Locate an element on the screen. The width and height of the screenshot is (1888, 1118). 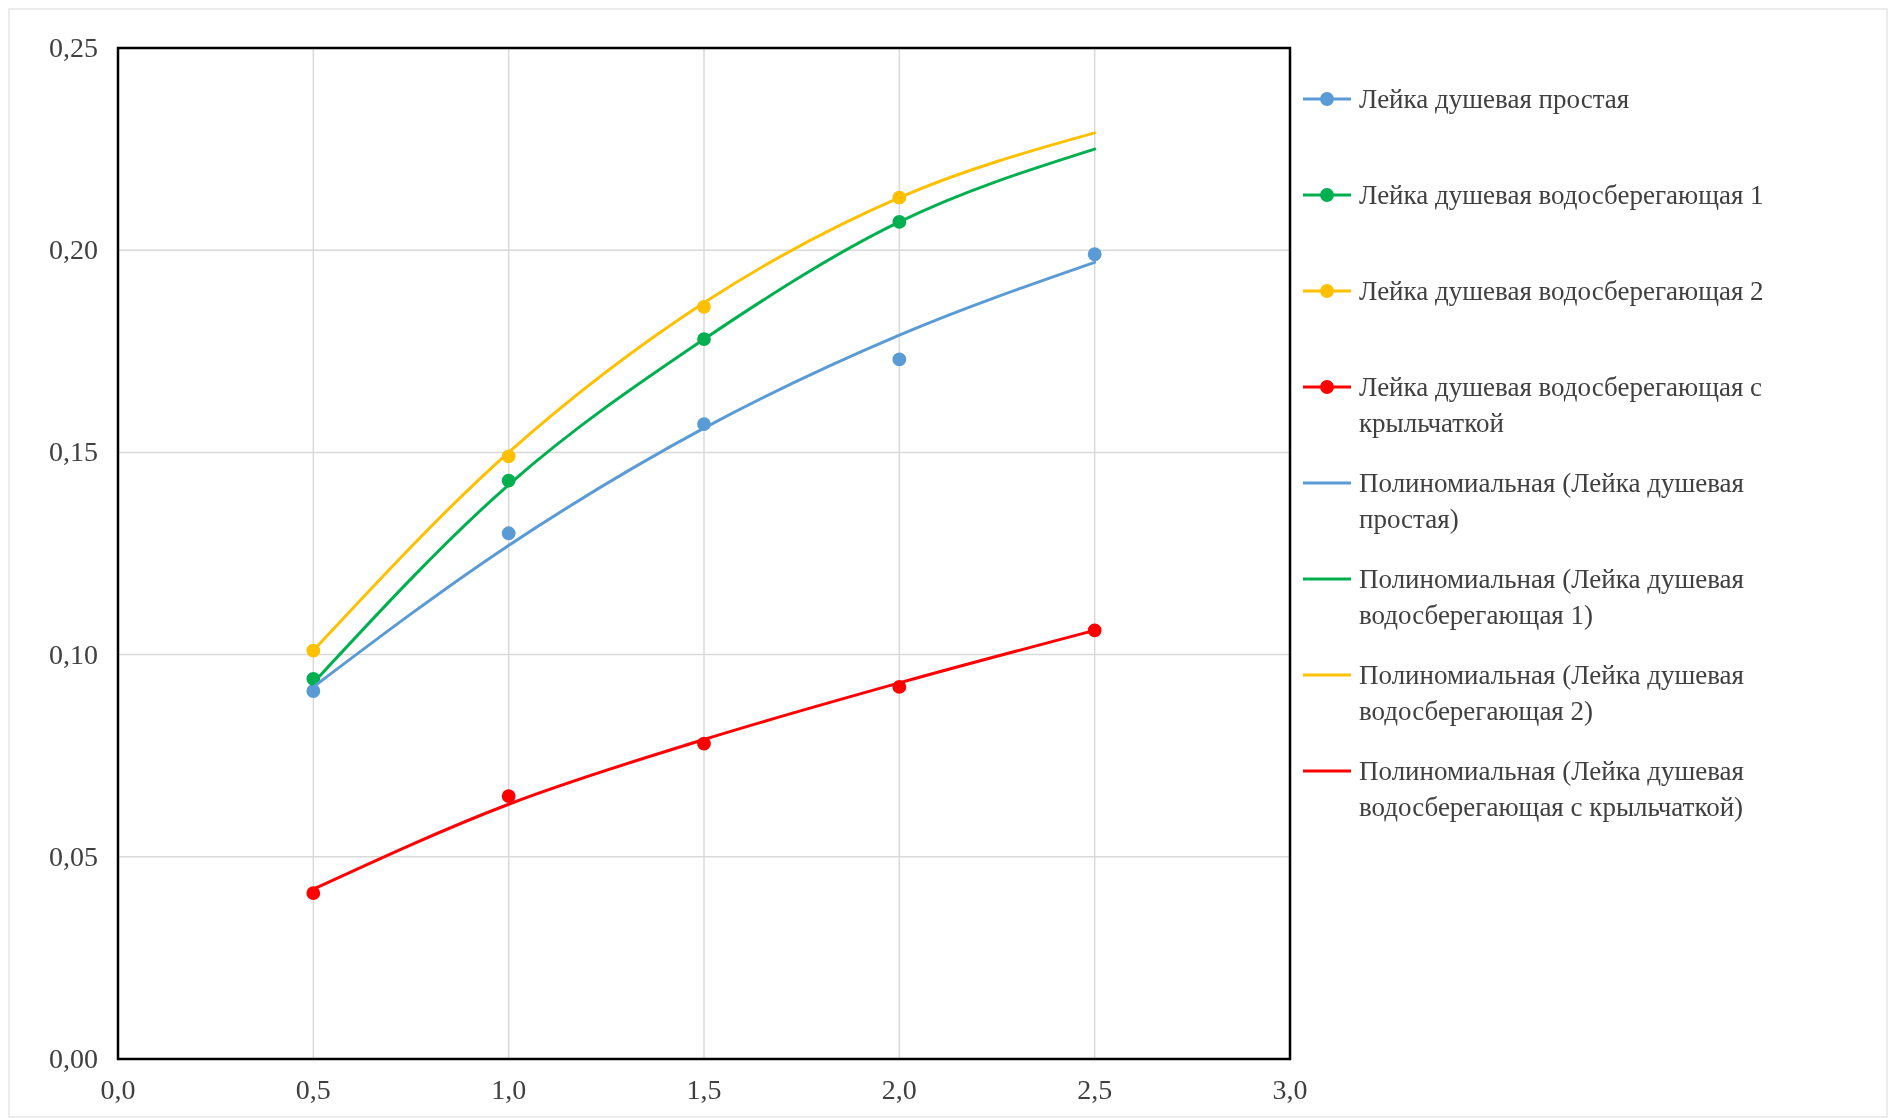
legend-label: Лейка душевая водосберегающая 1 is located at coordinates (1561, 195).